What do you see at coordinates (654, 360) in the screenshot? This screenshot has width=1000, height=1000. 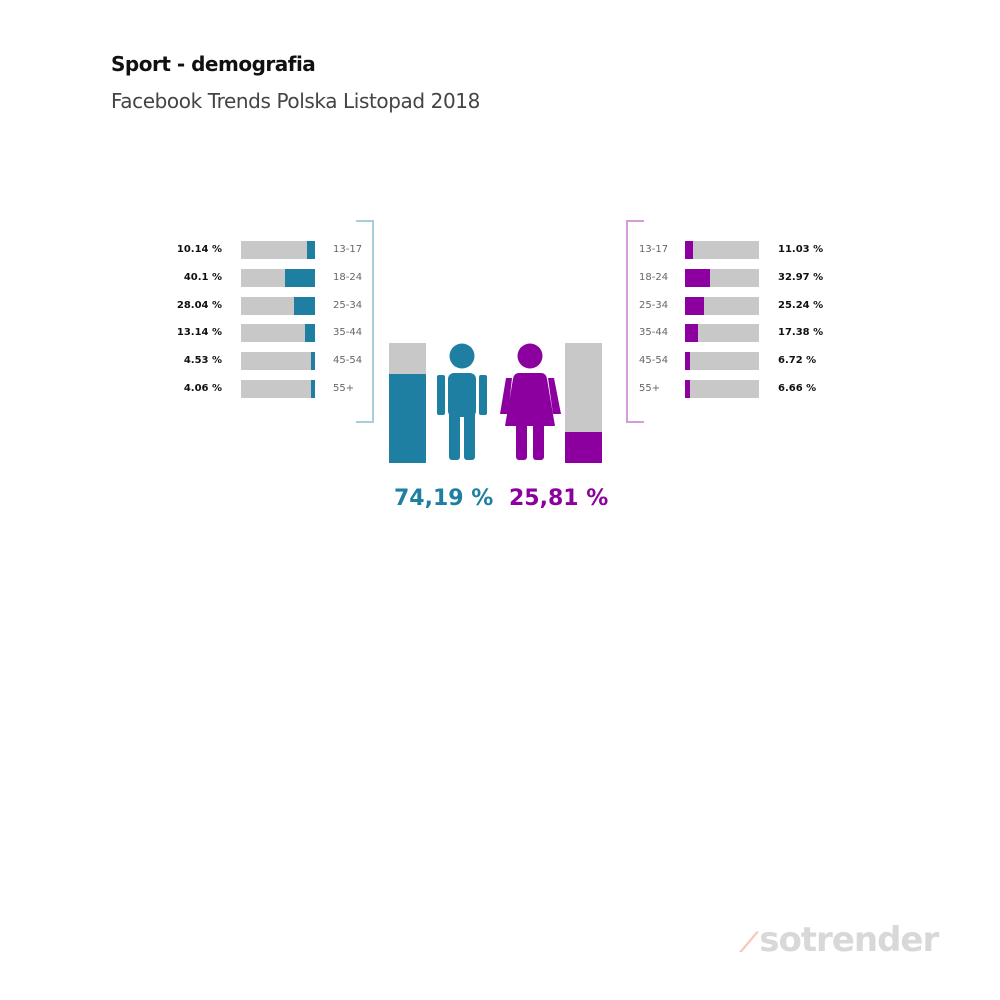 I see `female-age-label: 45-54` at bounding box center [654, 360].